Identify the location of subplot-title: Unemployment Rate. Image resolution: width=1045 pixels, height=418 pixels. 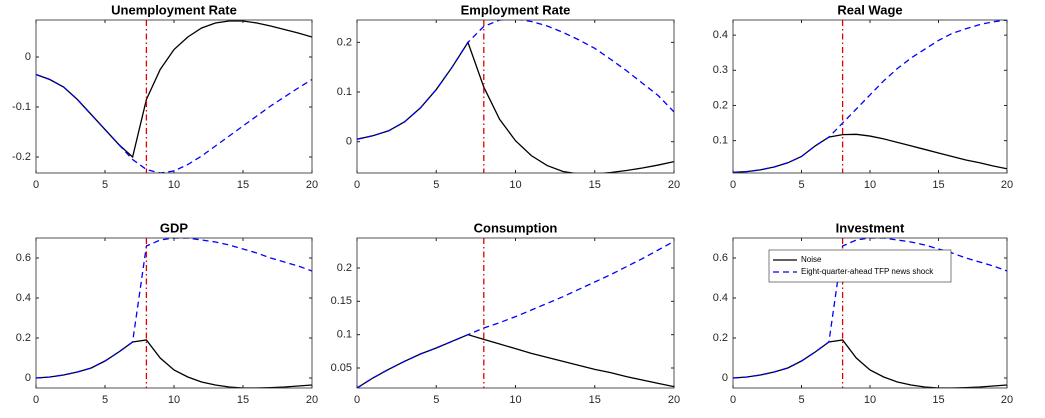
(174, 9).